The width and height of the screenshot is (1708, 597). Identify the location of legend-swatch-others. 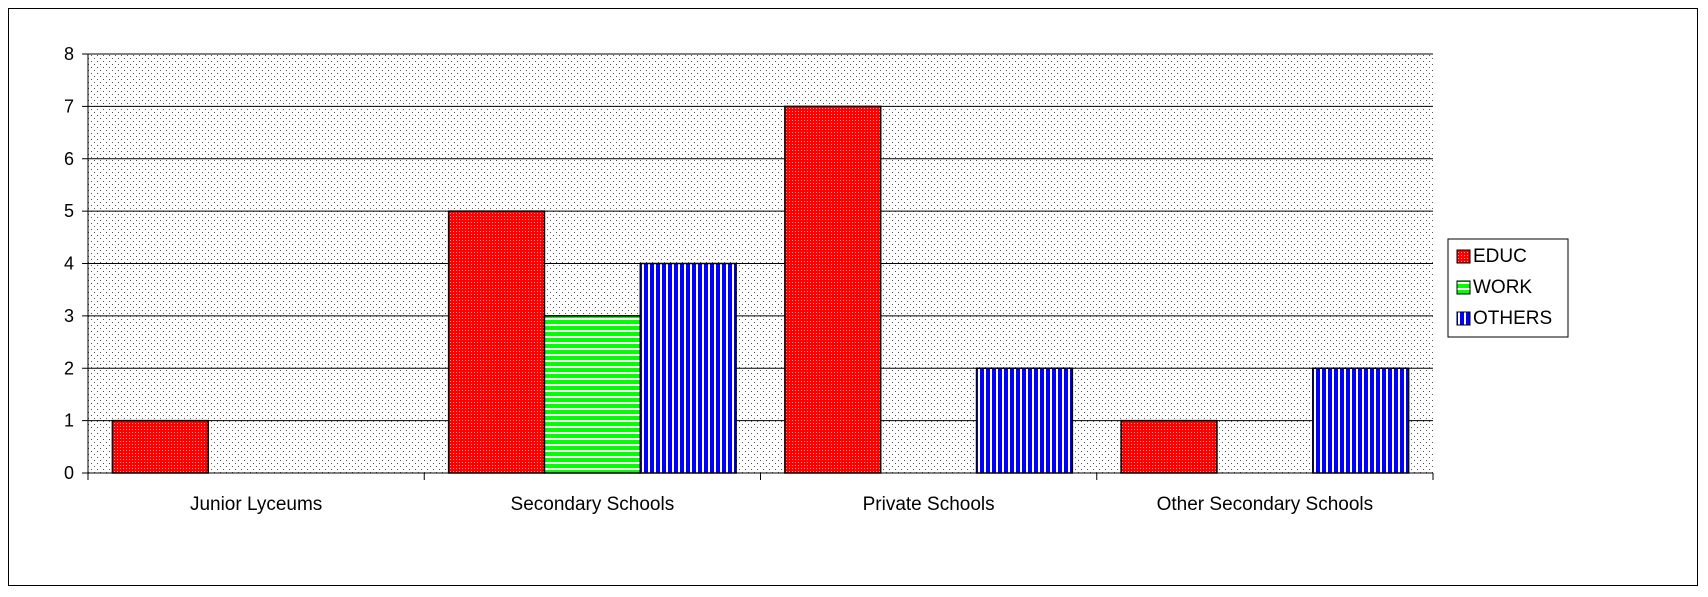
(1463, 318).